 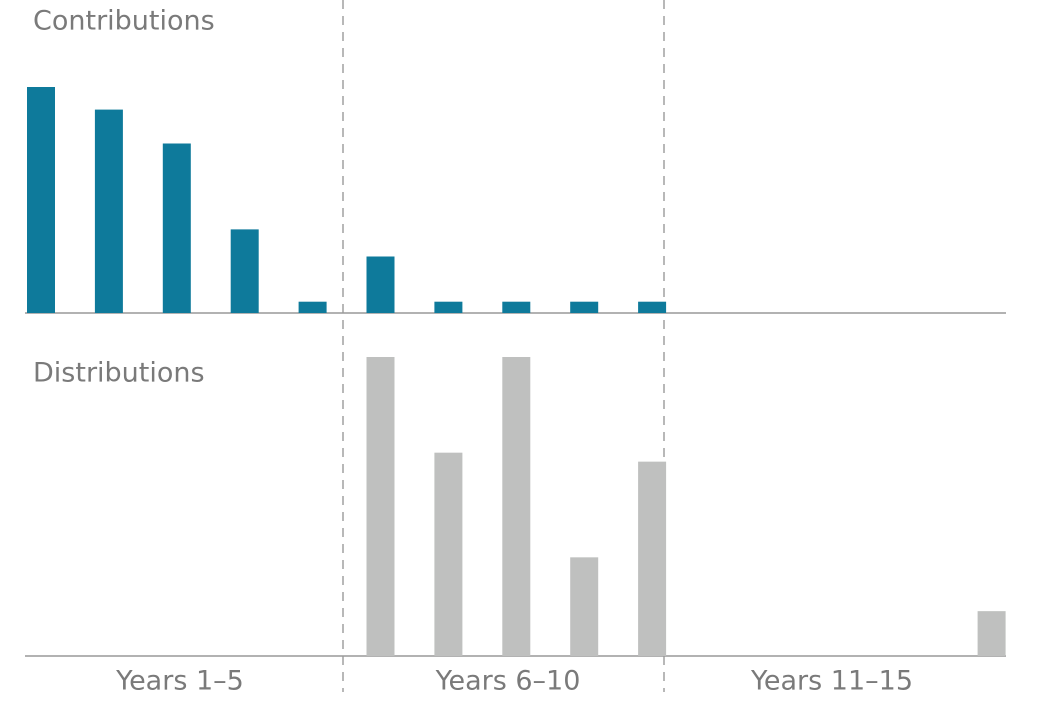 What do you see at coordinates (124, 21) in the screenshot?
I see `panel-title: Contributions` at bounding box center [124, 21].